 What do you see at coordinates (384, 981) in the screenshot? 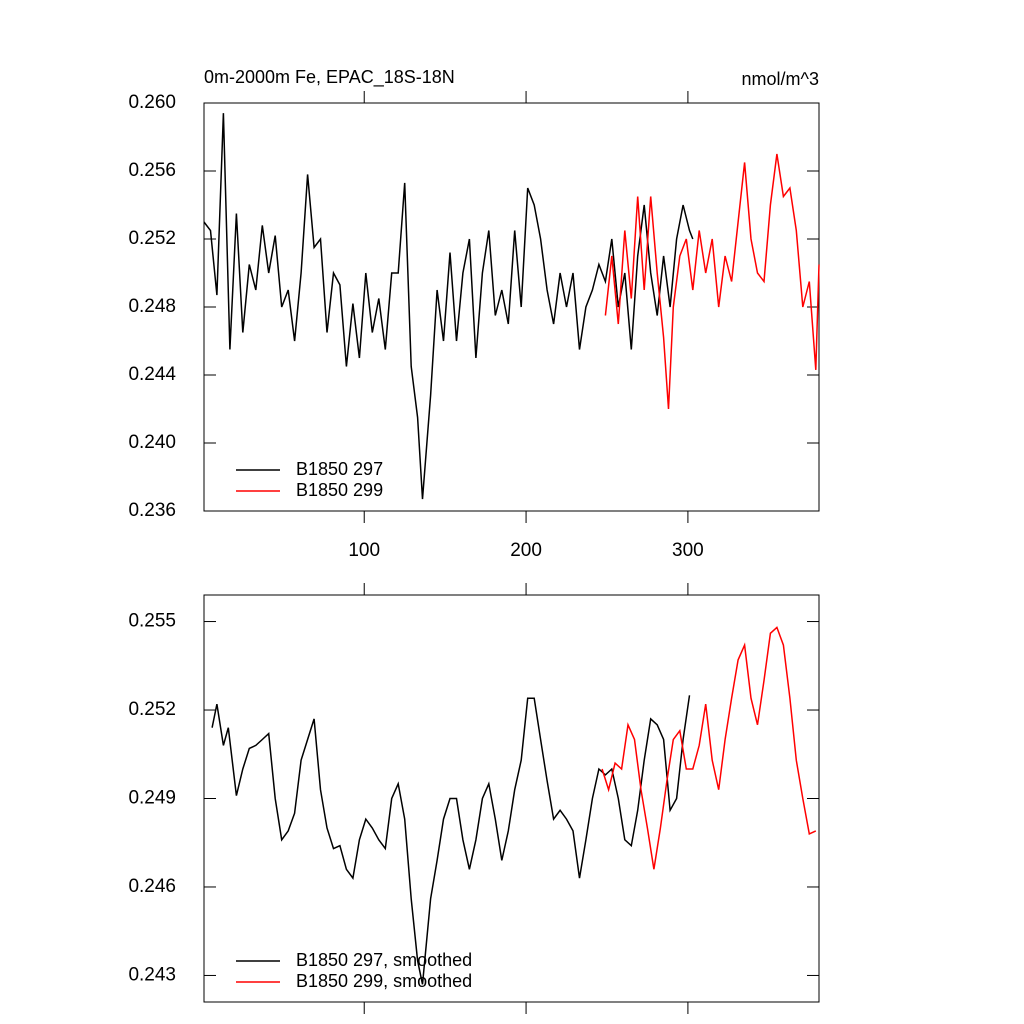
I see `legend-label: B1850 299, smoothed` at bounding box center [384, 981].